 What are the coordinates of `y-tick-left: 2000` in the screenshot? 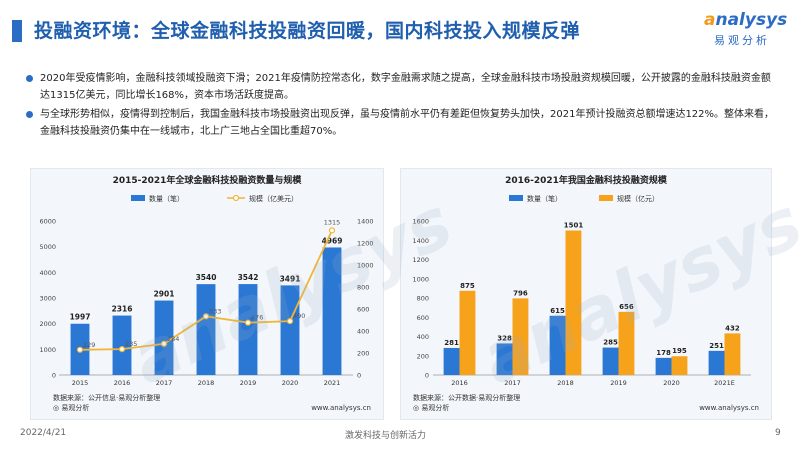 It's located at (47, 324).